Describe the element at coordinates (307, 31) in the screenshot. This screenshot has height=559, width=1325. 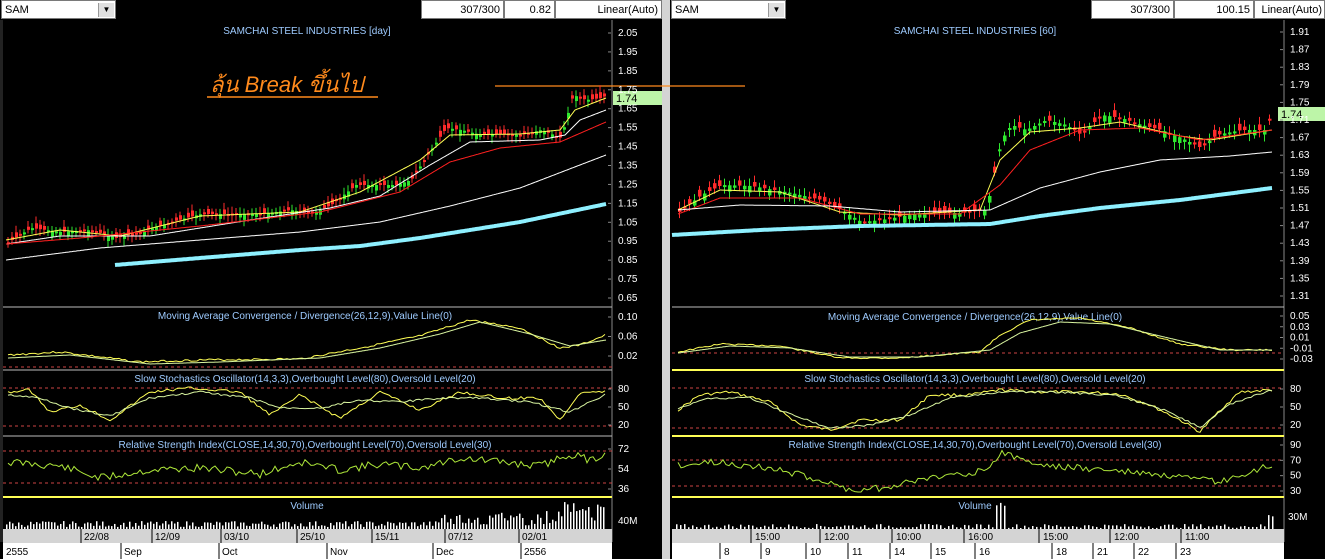
I see `left-price-title: SAMCHAI STEEL INDUSTRIES [day]` at that location.